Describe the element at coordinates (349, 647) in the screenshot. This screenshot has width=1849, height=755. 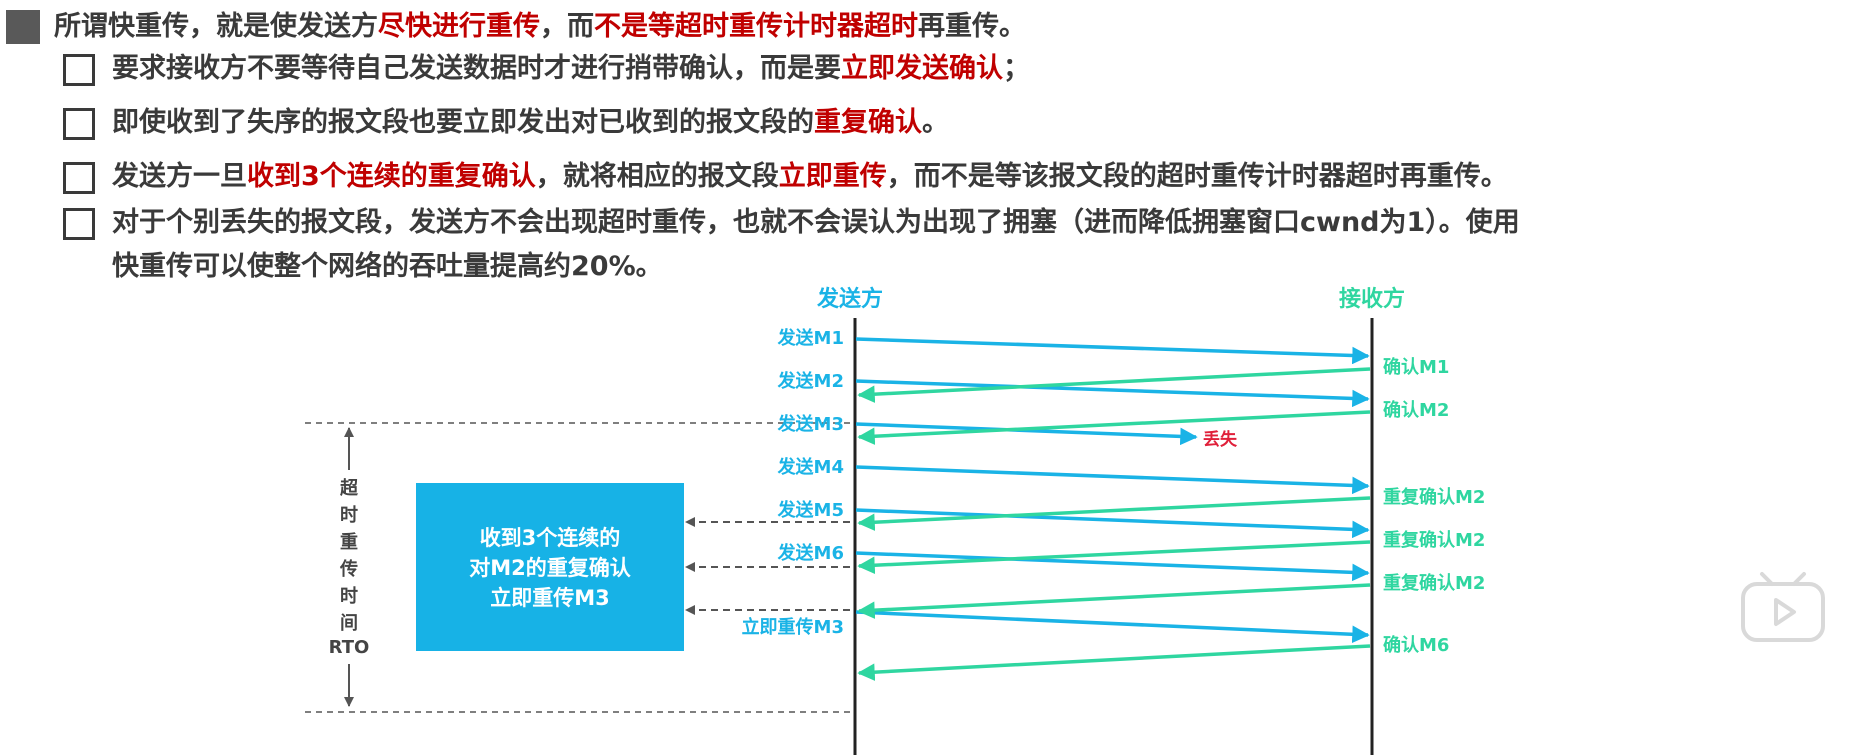
I see `rto-label: RTO` at that location.